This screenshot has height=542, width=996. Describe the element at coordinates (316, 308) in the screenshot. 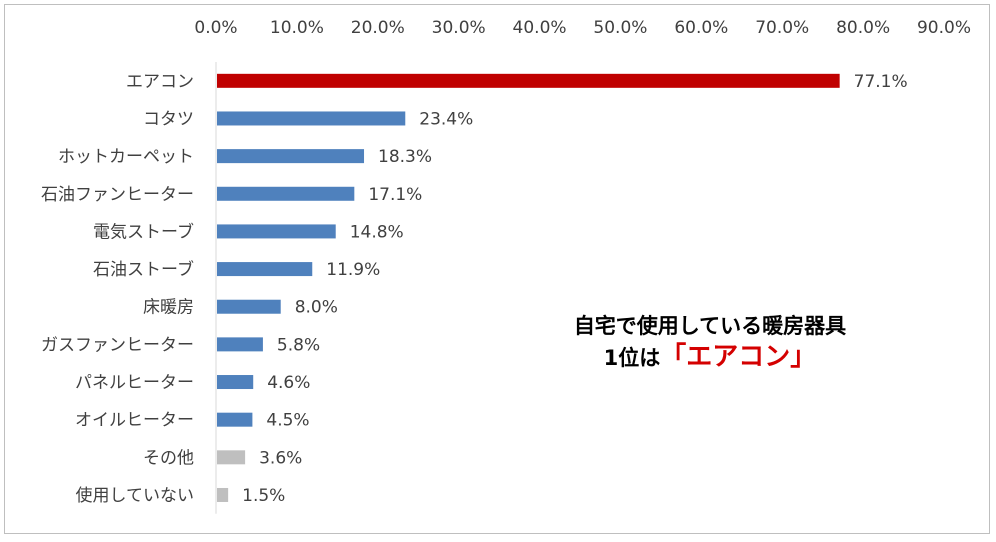

I see `data-label: 8.0%` at that location.